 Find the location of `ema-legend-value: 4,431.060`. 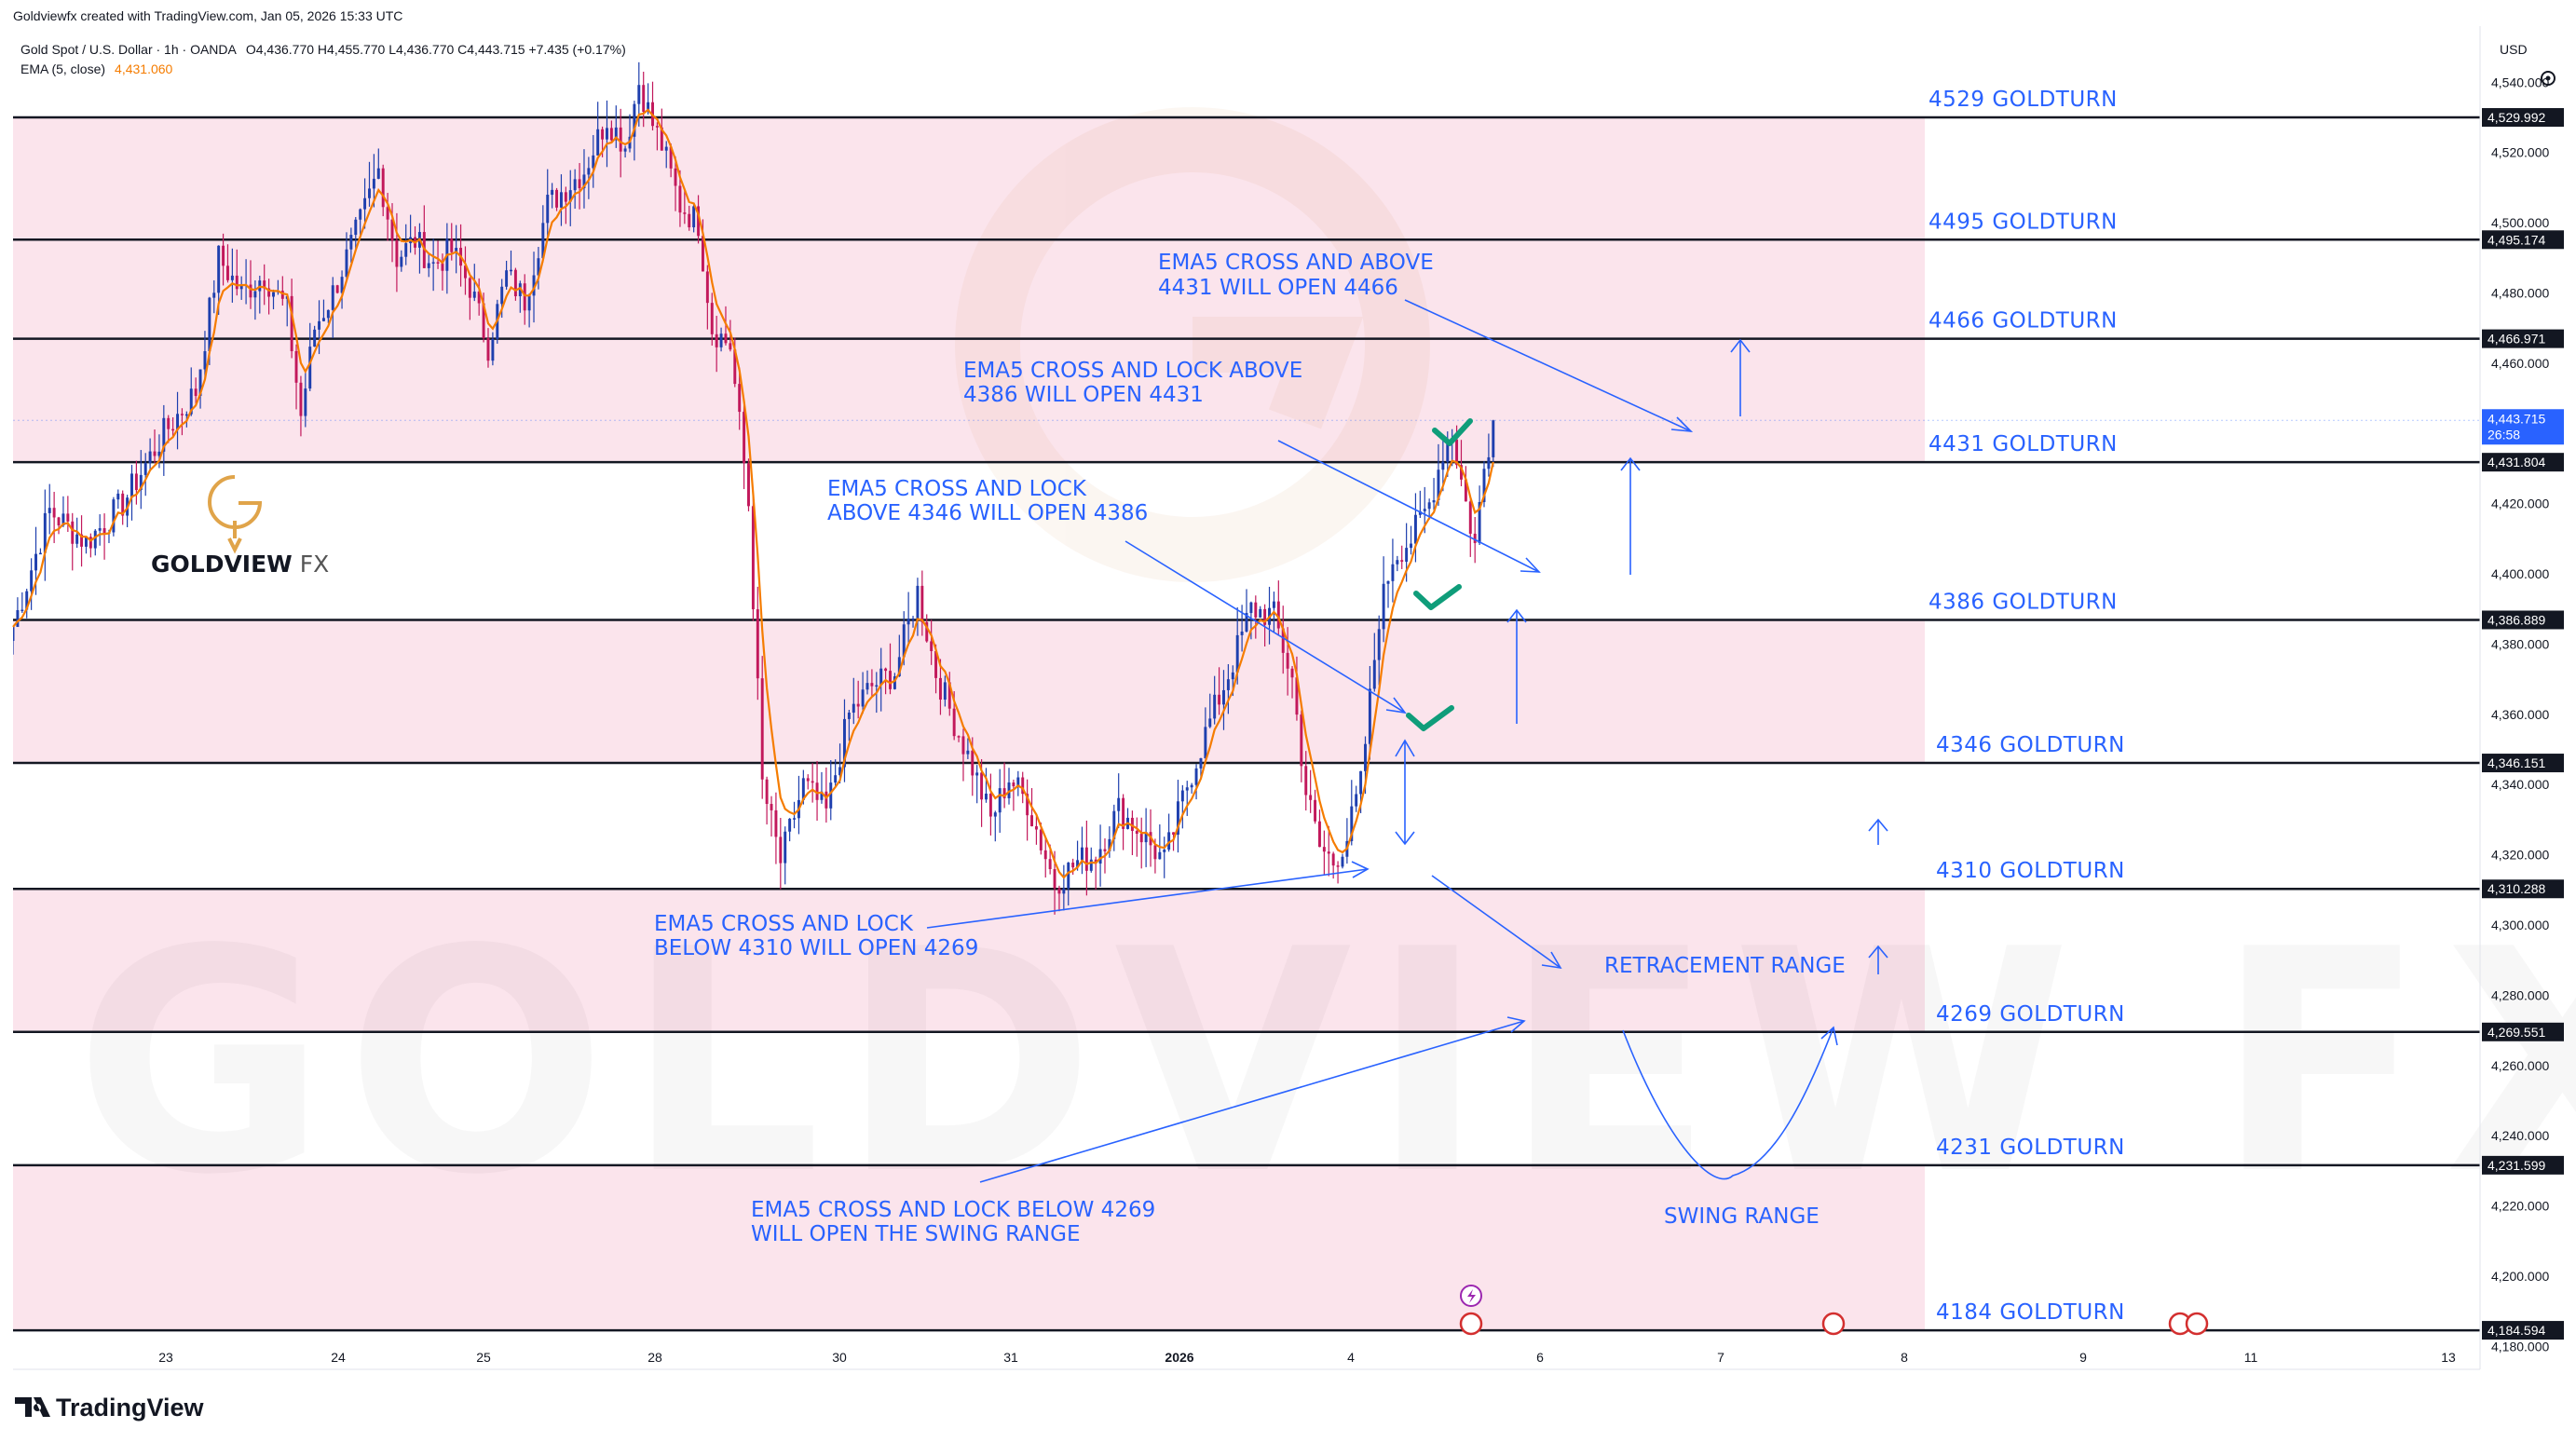

ema-legend-value: 4,431.060 is located at coordinates (143, 68).